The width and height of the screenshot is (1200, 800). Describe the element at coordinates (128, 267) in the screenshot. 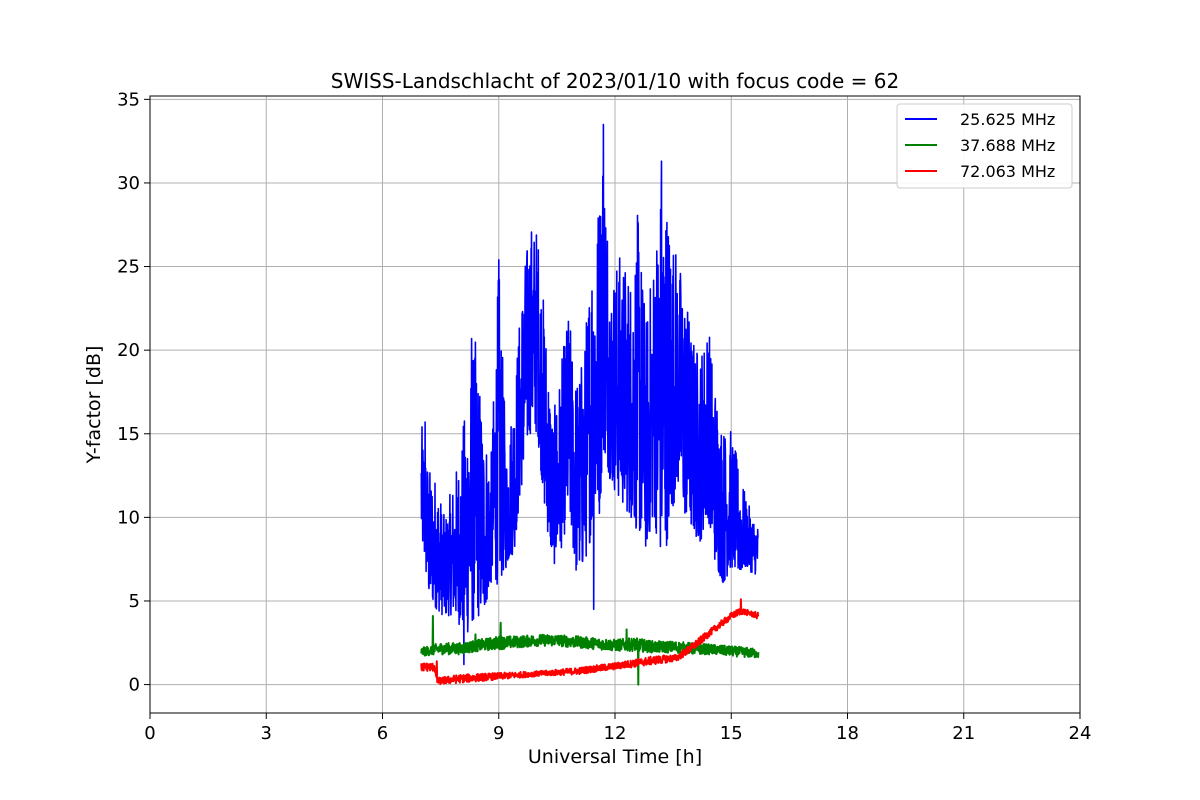

I see `y-tick-label: 25` at that location.